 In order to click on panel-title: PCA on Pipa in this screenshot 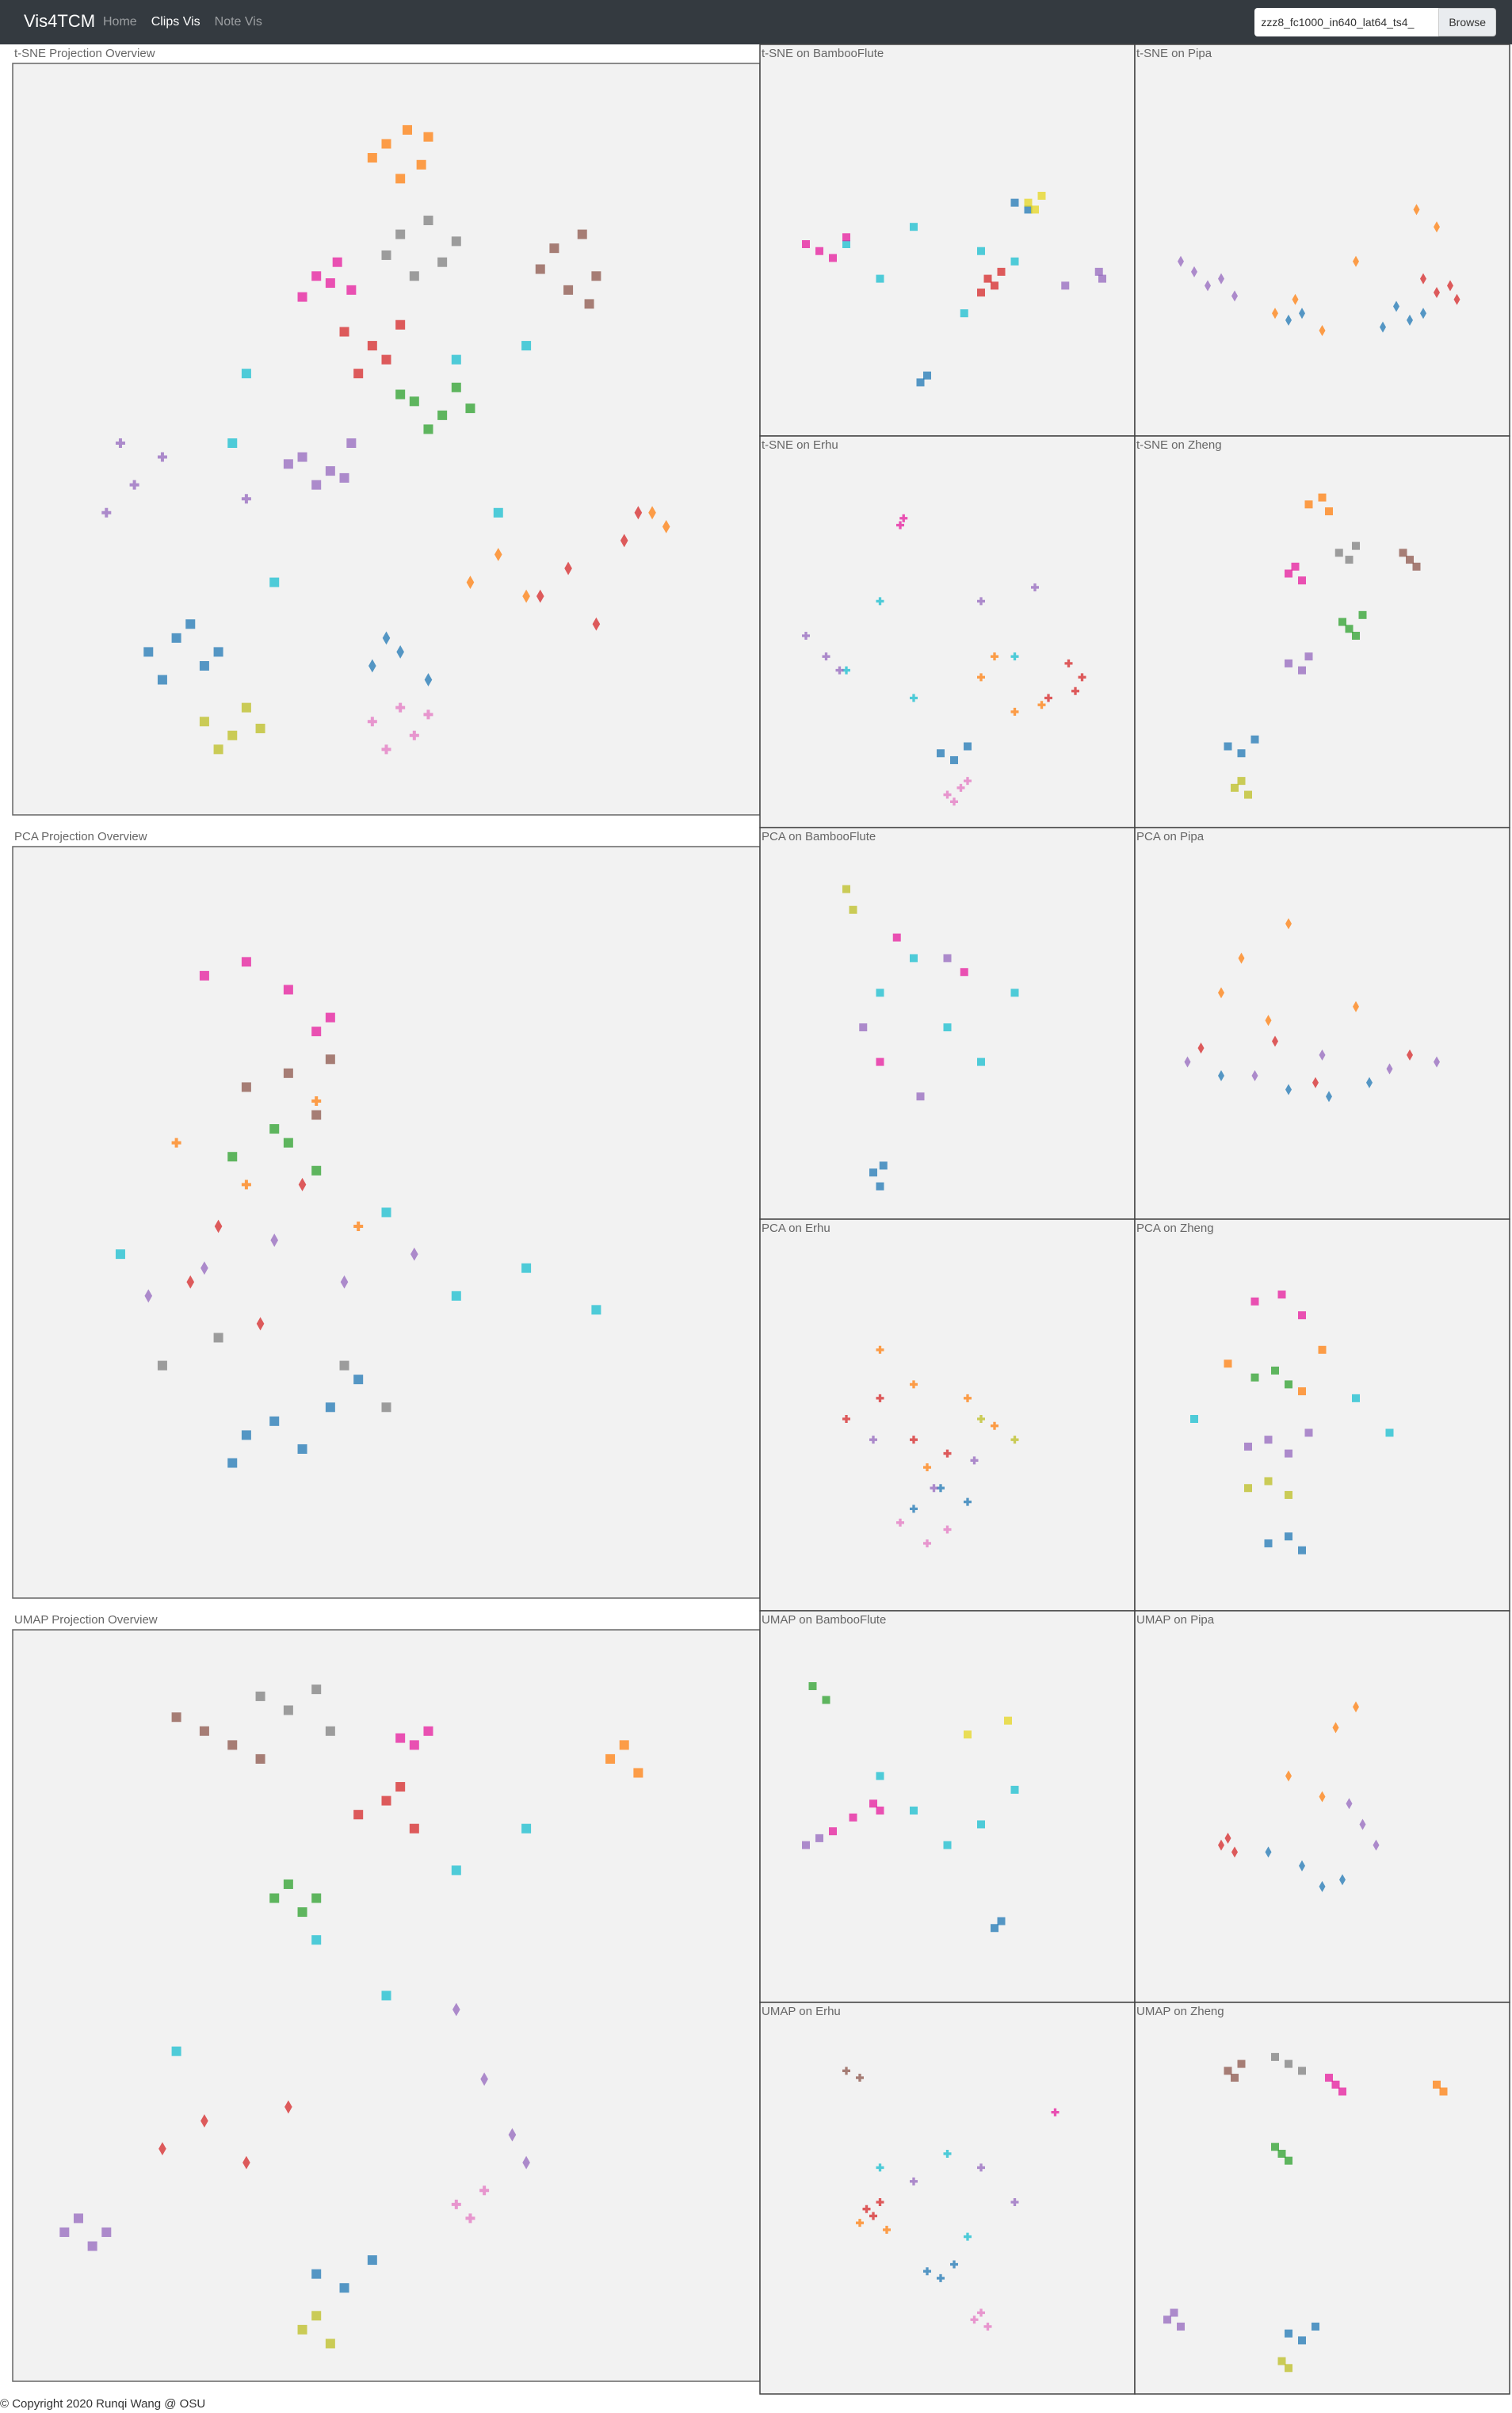, I will do `click(1170, 836)`.